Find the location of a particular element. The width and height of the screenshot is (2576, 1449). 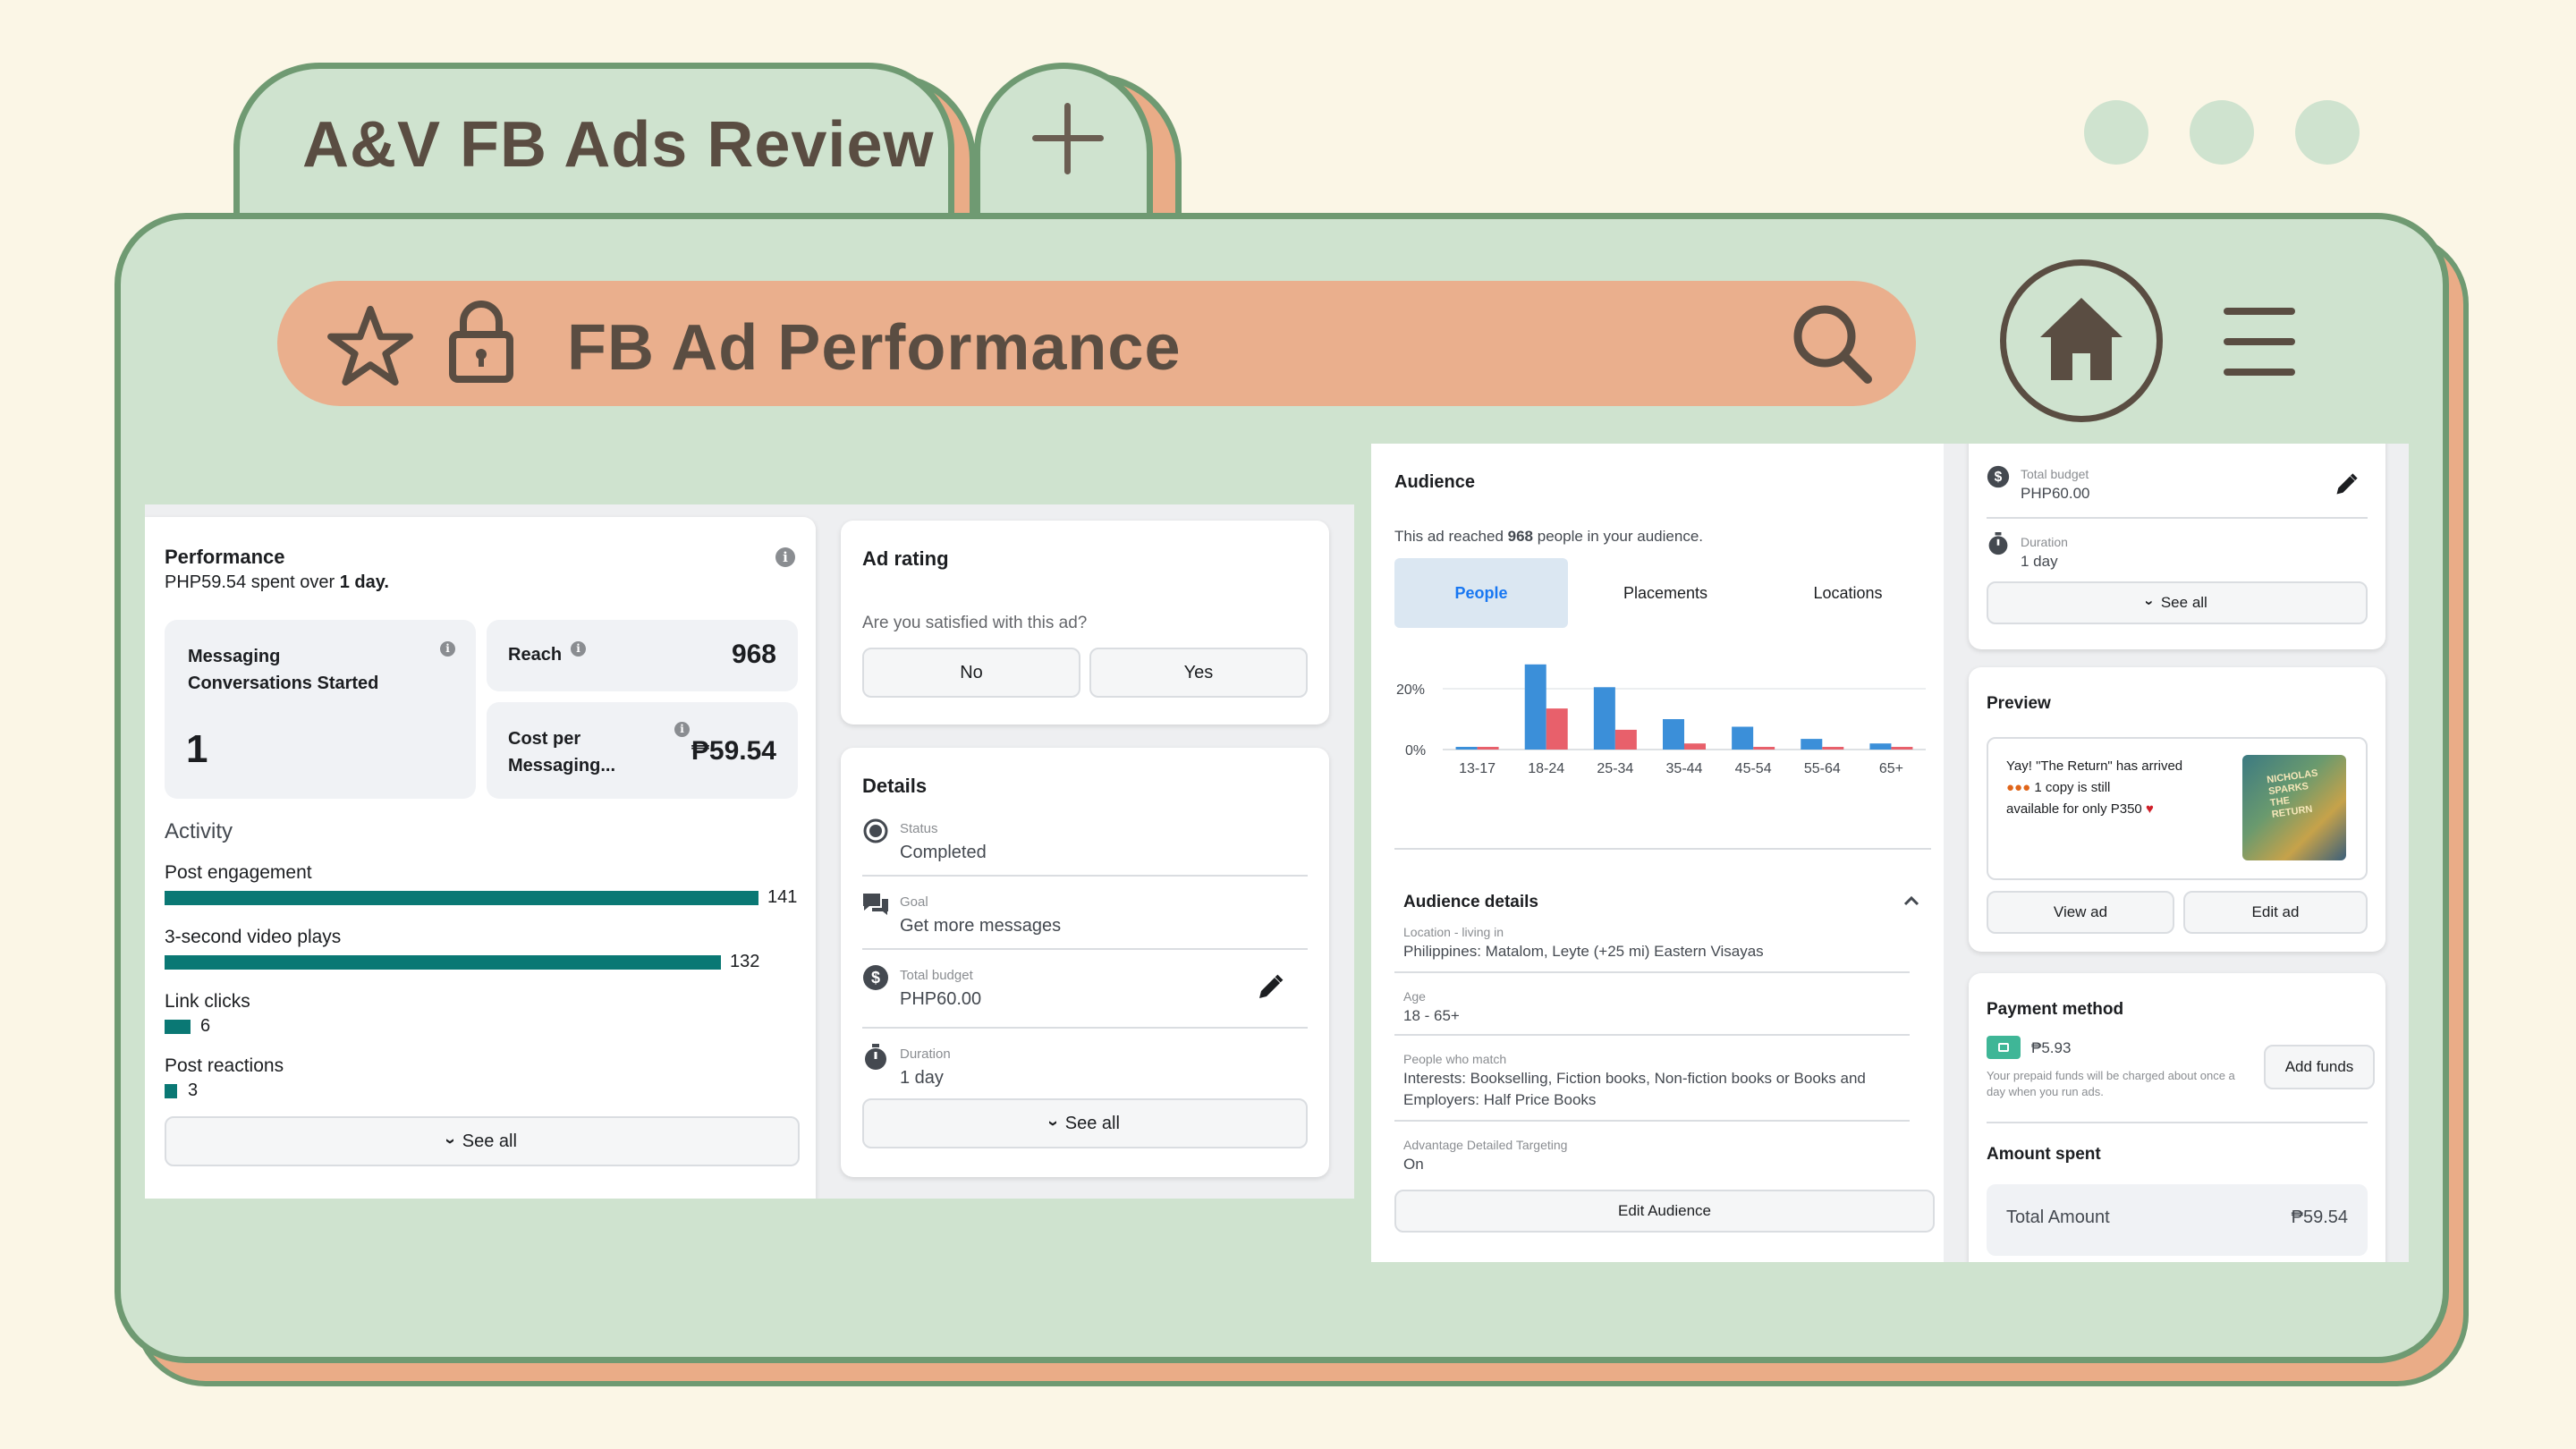

metric-messaging: Messaging Conversations Started i 1 is located at coordinates (320, 709).